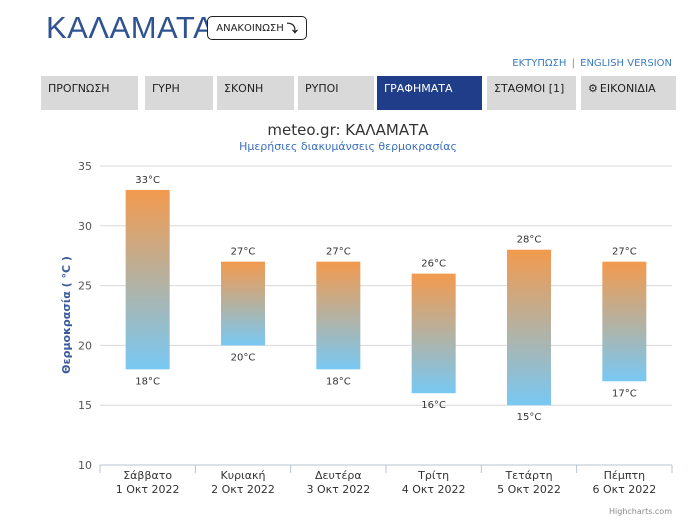  I want to click on tab-stations: ΣΤΑΘΜΟΙ [1], so click(531, 93).